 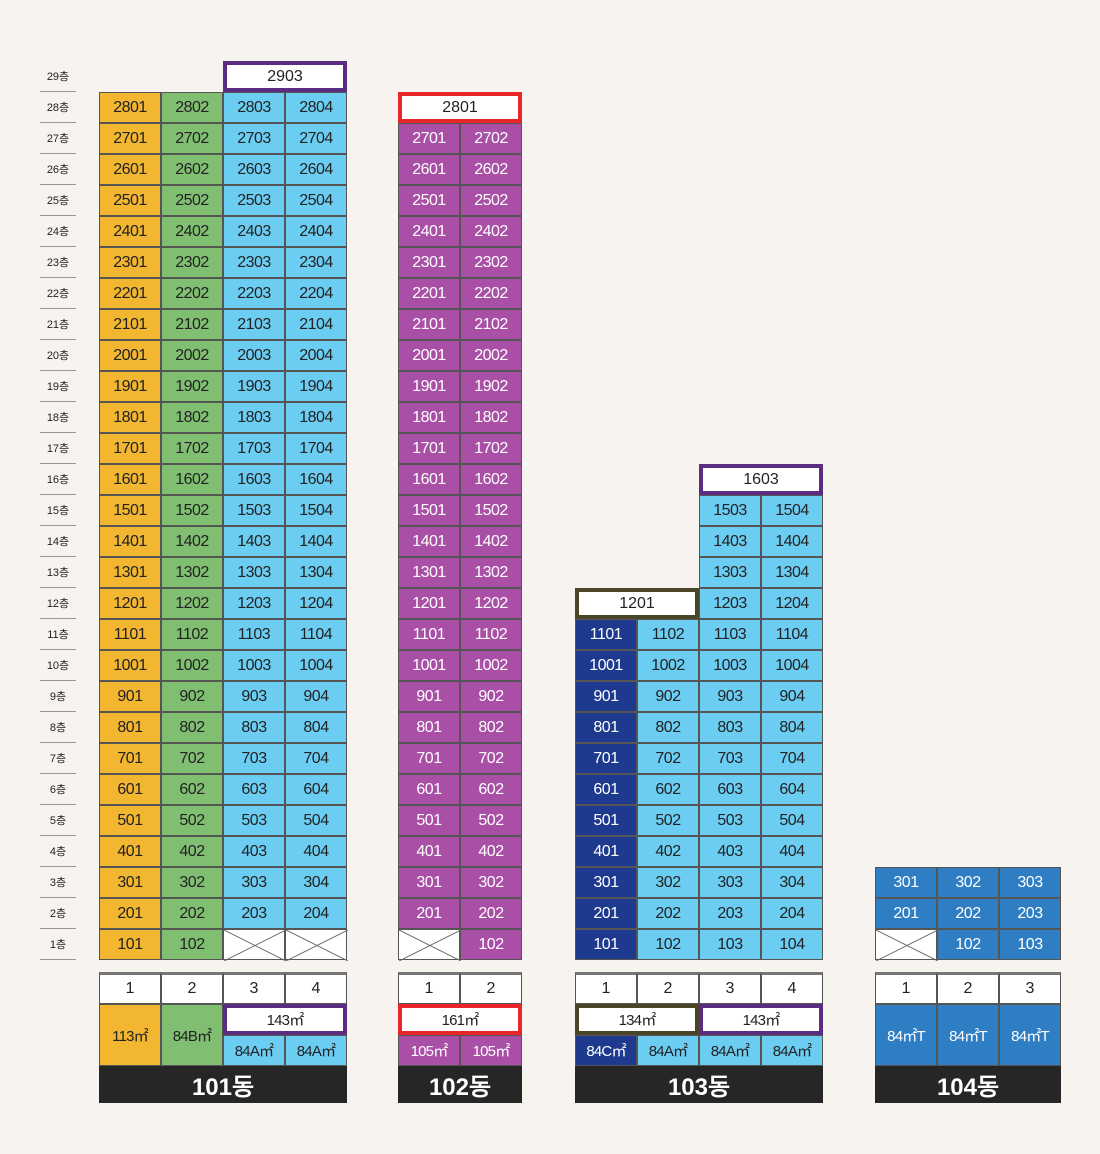 I want to click on unit-cell: 404, so click(x=792, y=851).